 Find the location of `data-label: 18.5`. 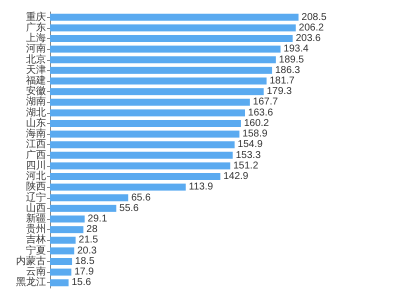

data-label: 18.5 is located at coordinates (85, 261).